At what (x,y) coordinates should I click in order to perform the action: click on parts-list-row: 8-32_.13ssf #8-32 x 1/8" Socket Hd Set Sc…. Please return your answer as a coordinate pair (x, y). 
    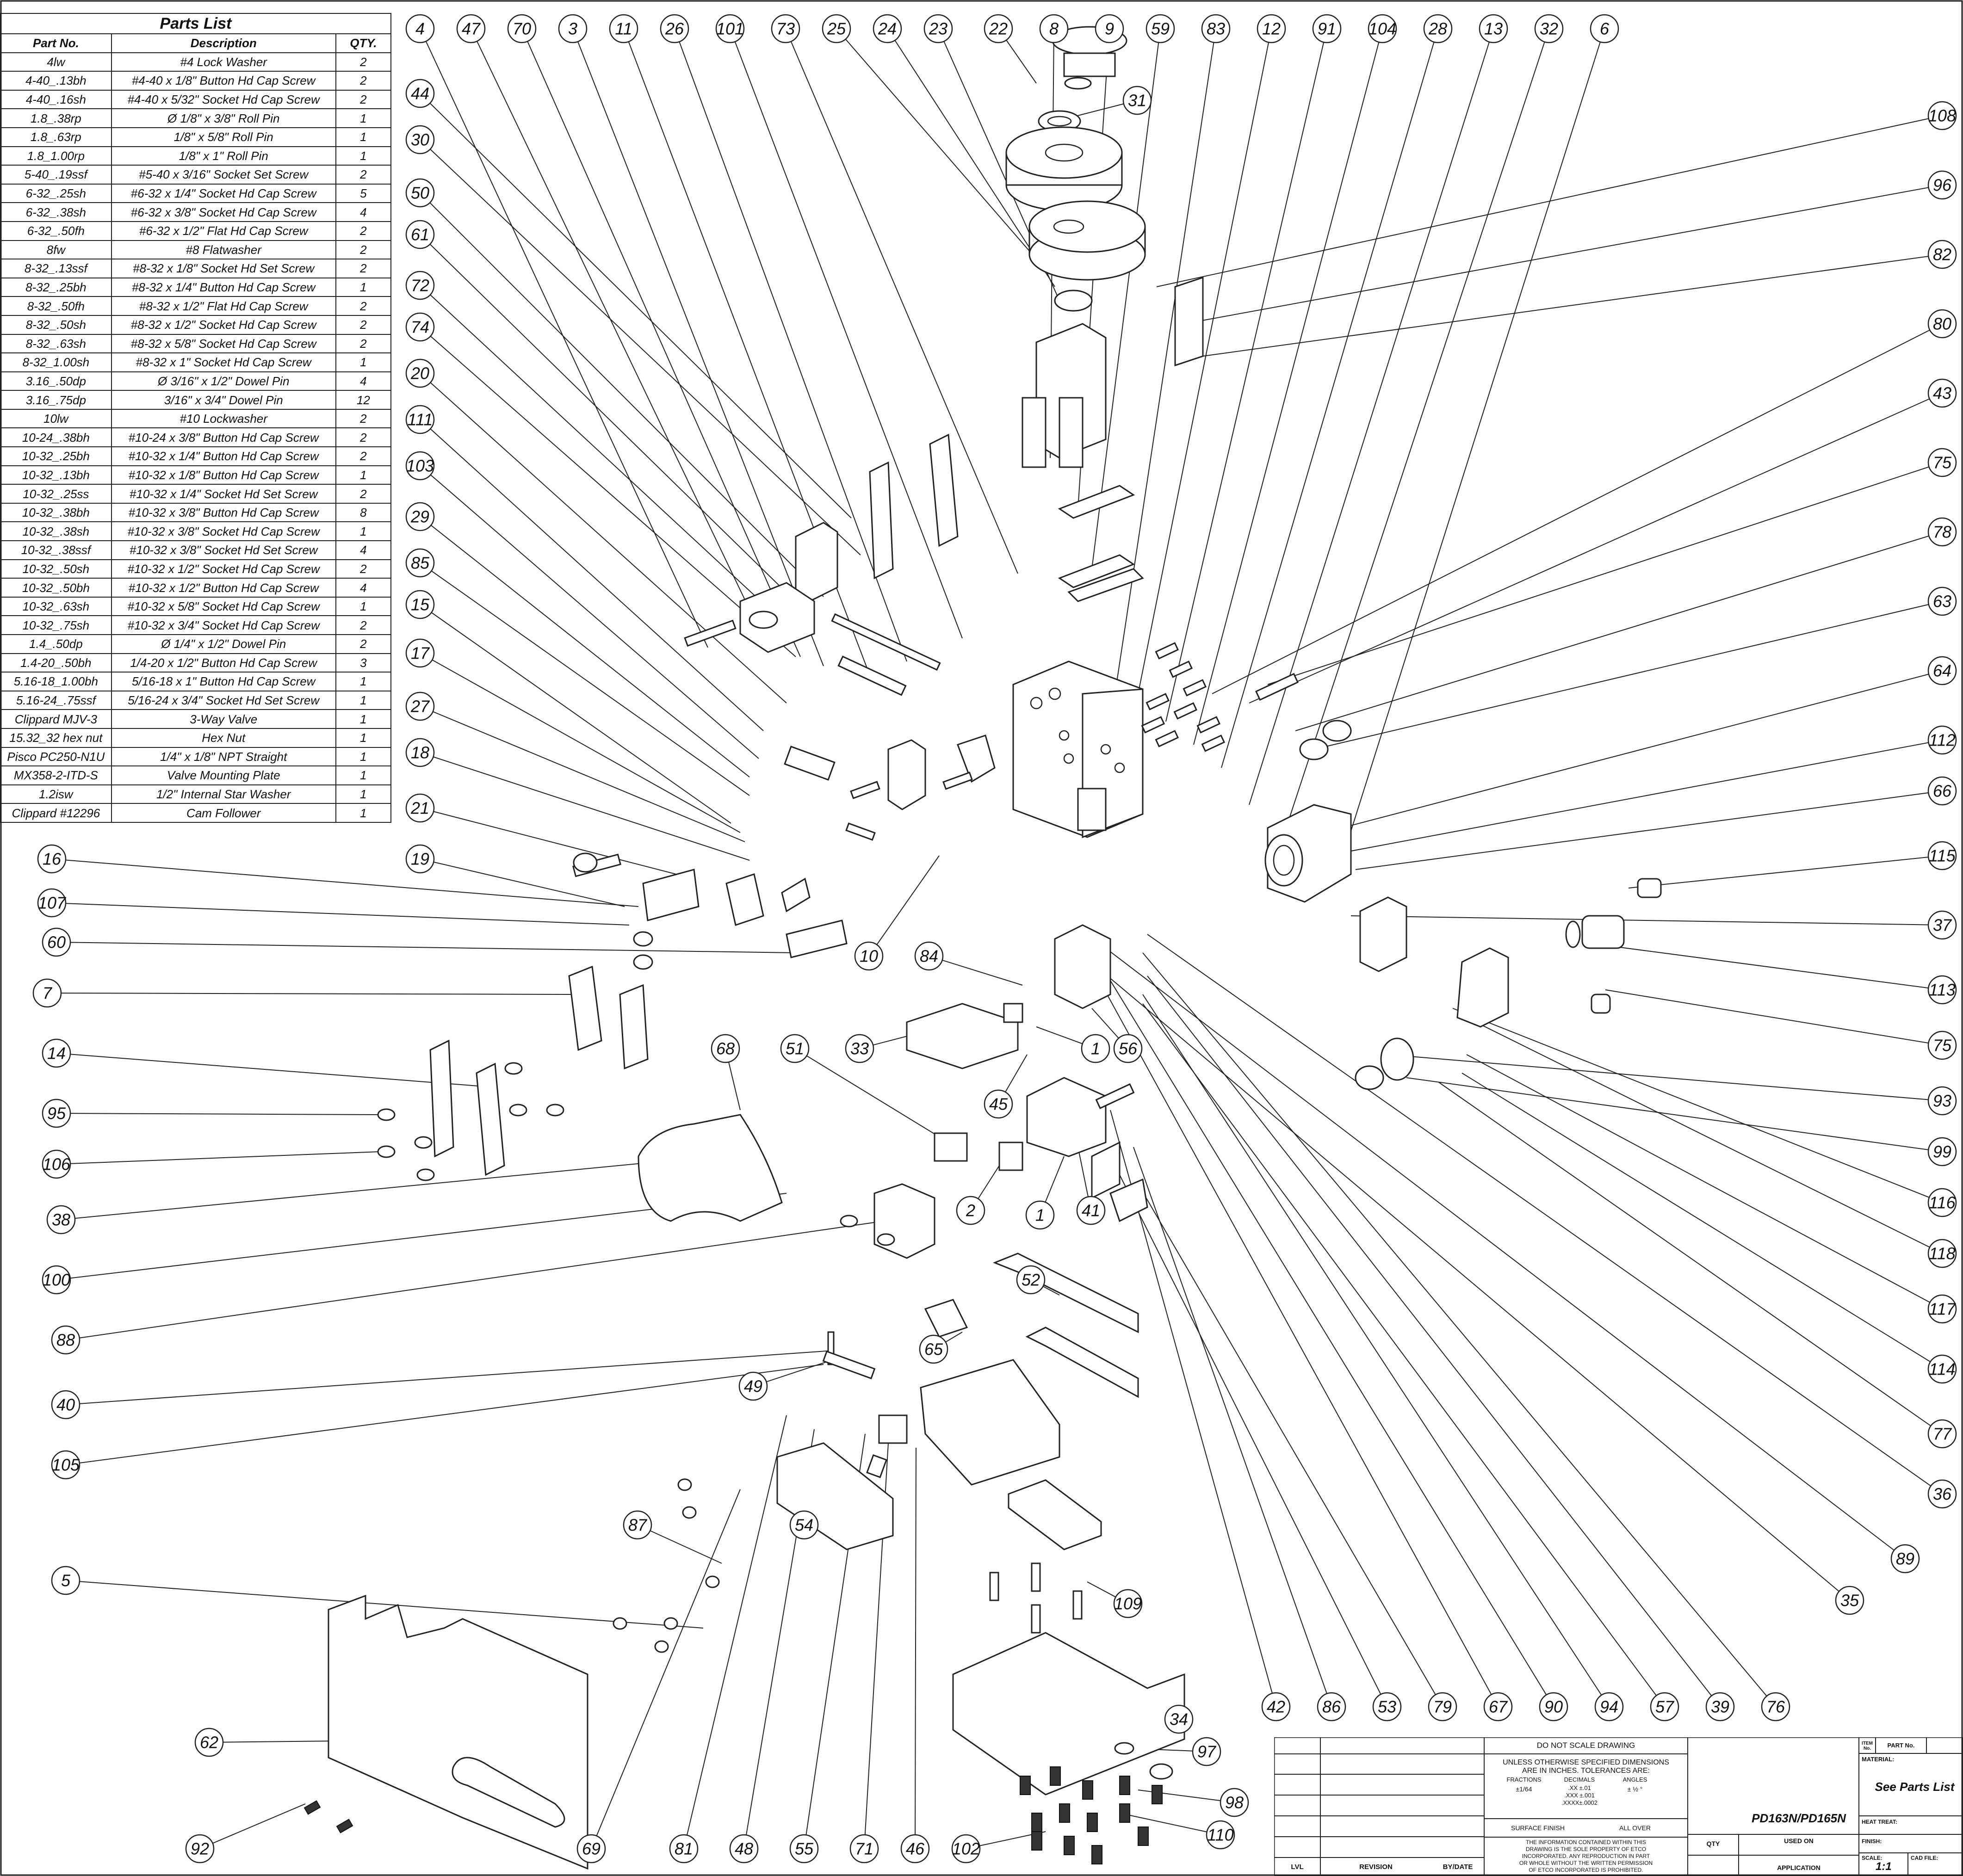
    Looking at the image, I should click on (196, 268).